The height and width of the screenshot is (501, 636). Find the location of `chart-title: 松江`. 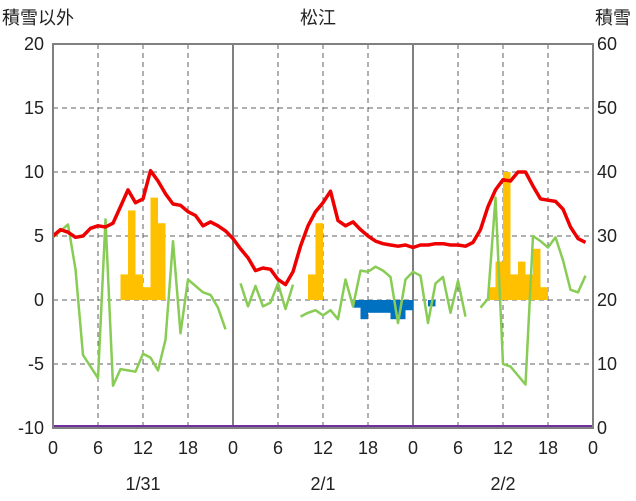

chart-title: 松江 is located at coordinates (318, 18).